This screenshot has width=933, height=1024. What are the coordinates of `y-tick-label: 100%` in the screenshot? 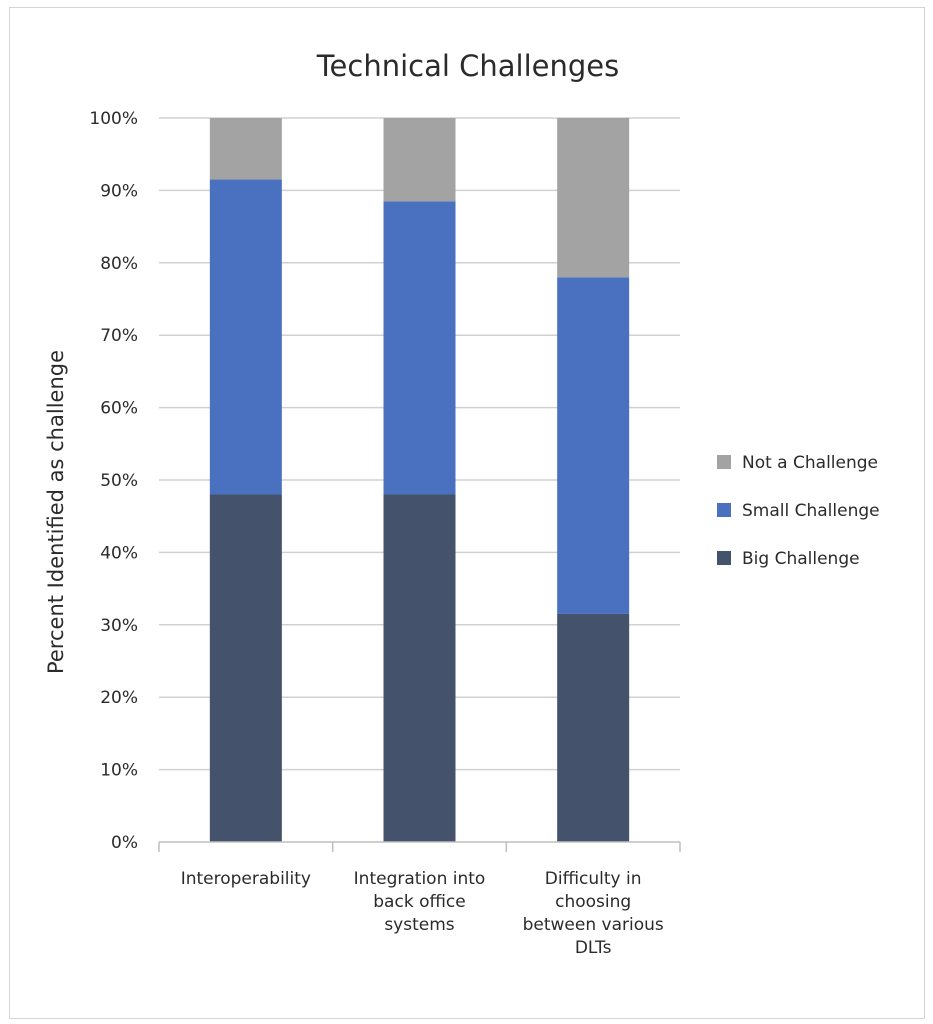 It's located at (113, 119).